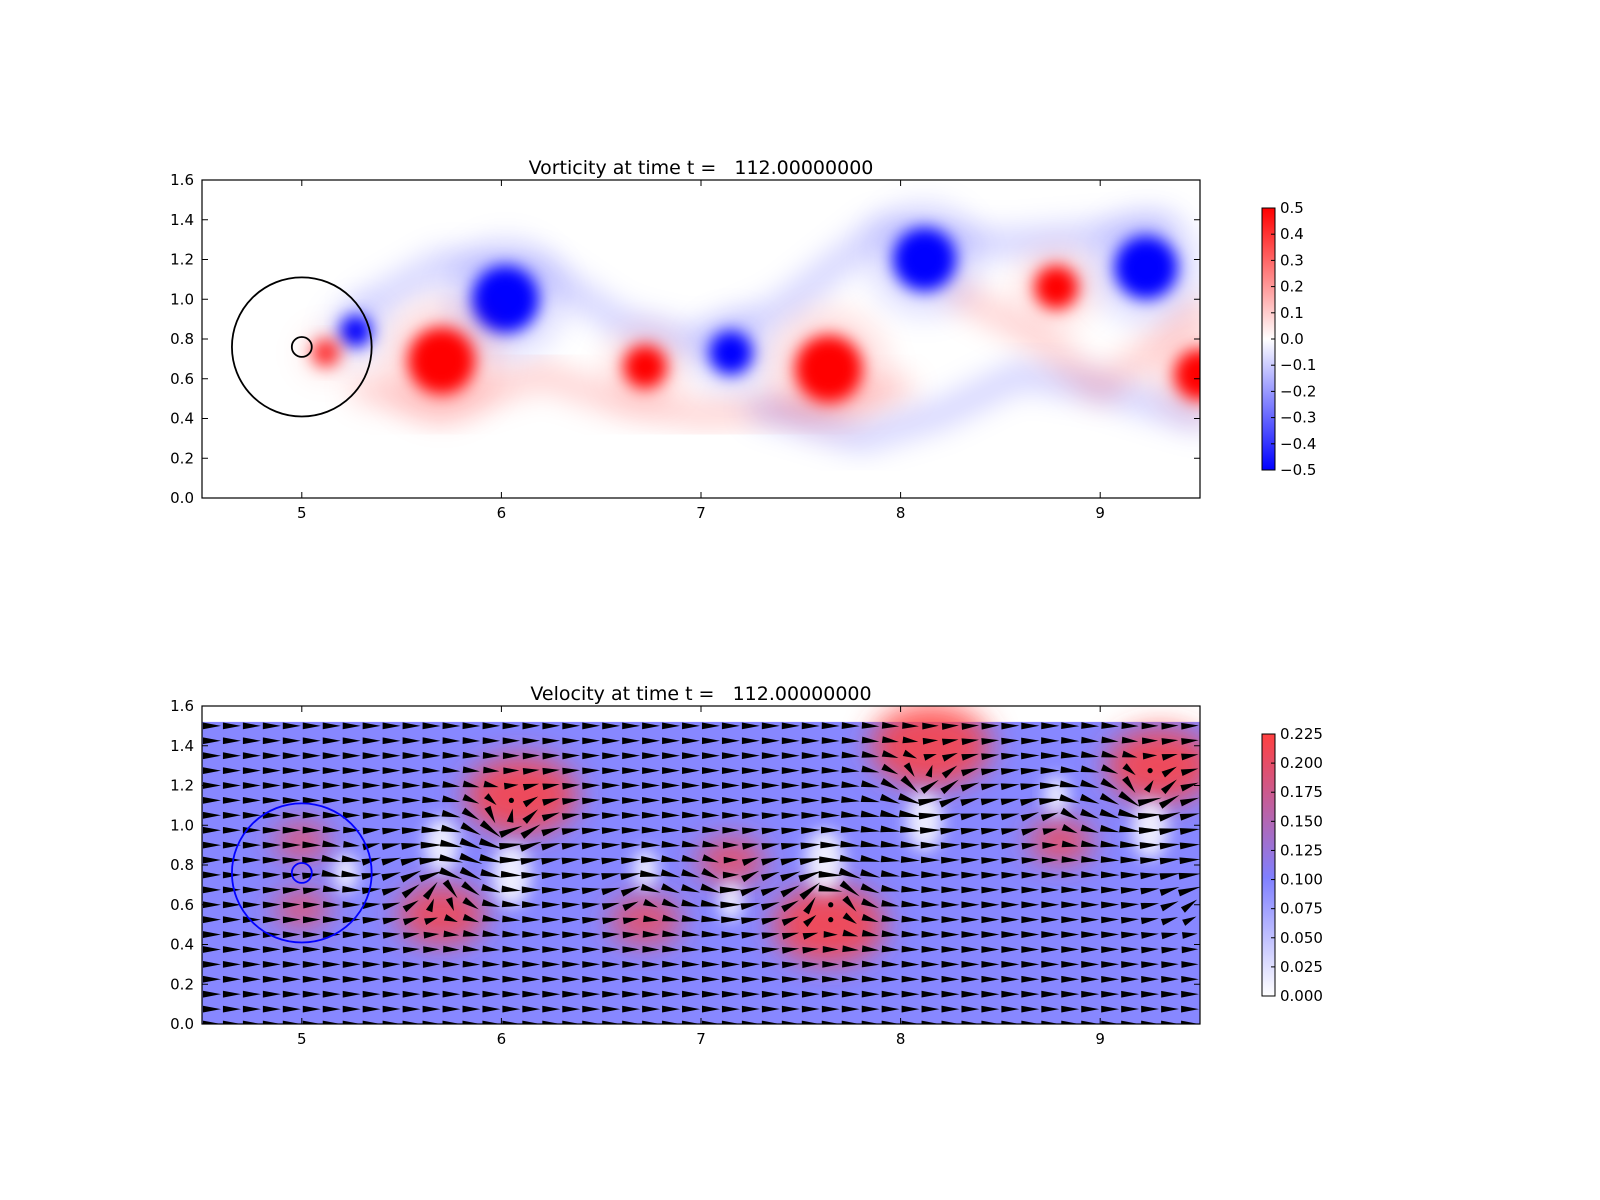  Describe the element at coordinates (441, 915) in the screenshot. I see `fast-flow-region` at that location.